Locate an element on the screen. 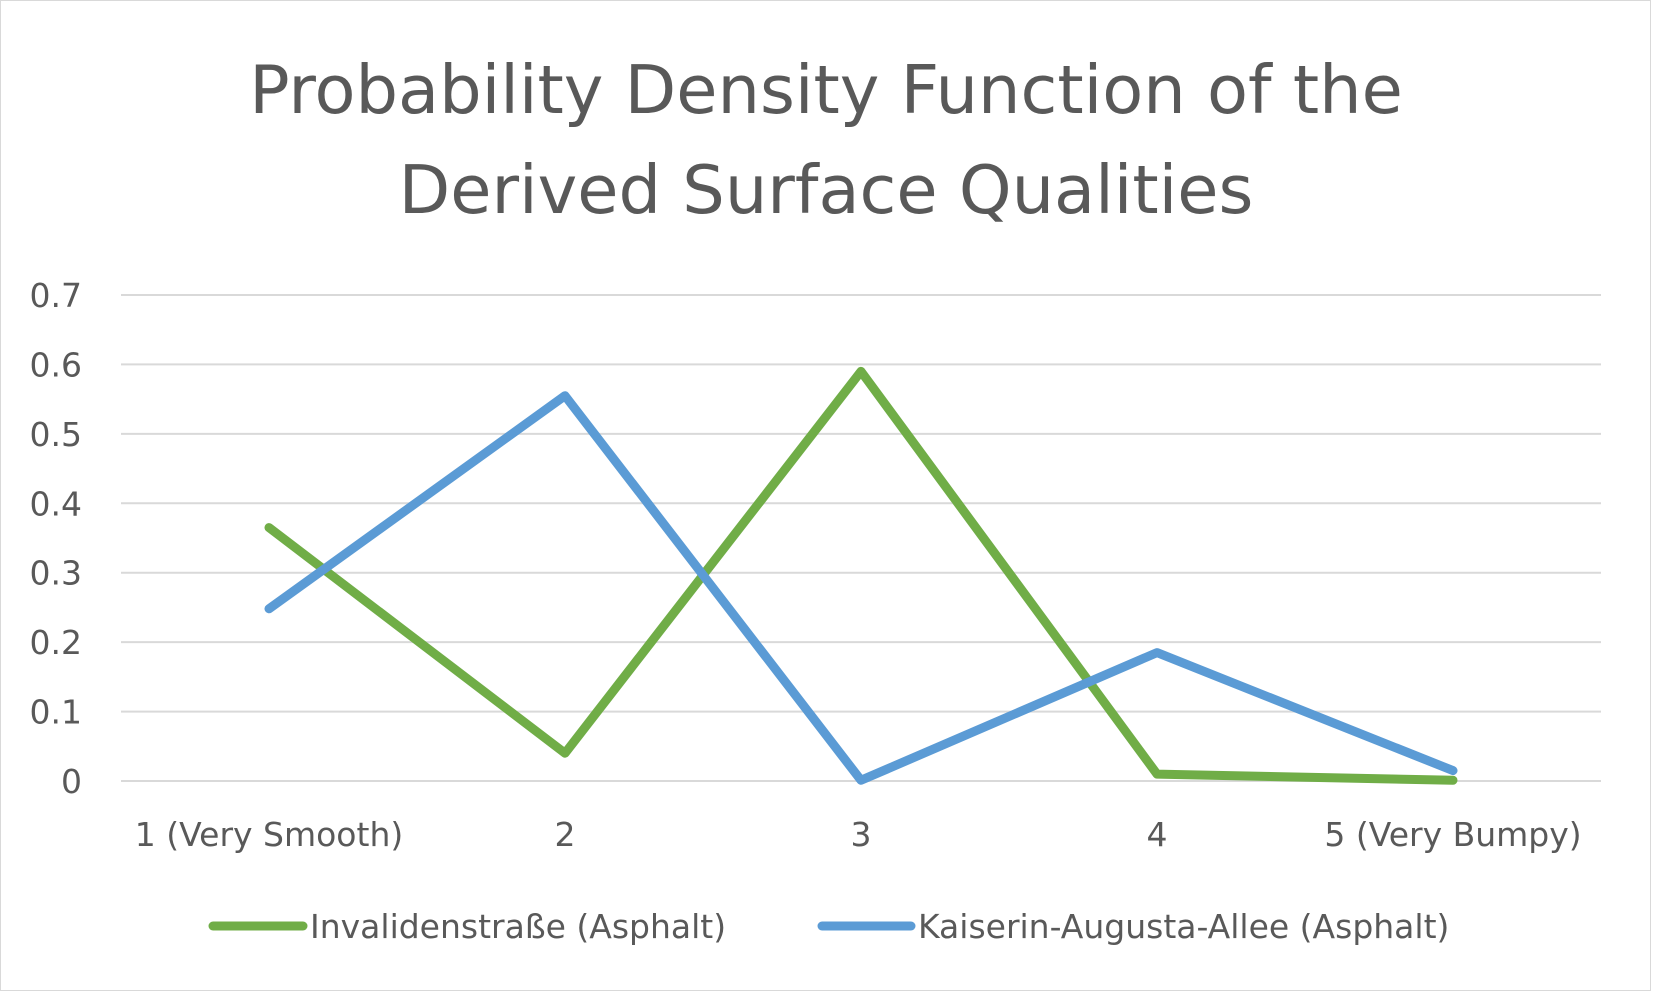  x-tick-label: 5 (Very Bumpy) is located at coordinates (1452, 834).